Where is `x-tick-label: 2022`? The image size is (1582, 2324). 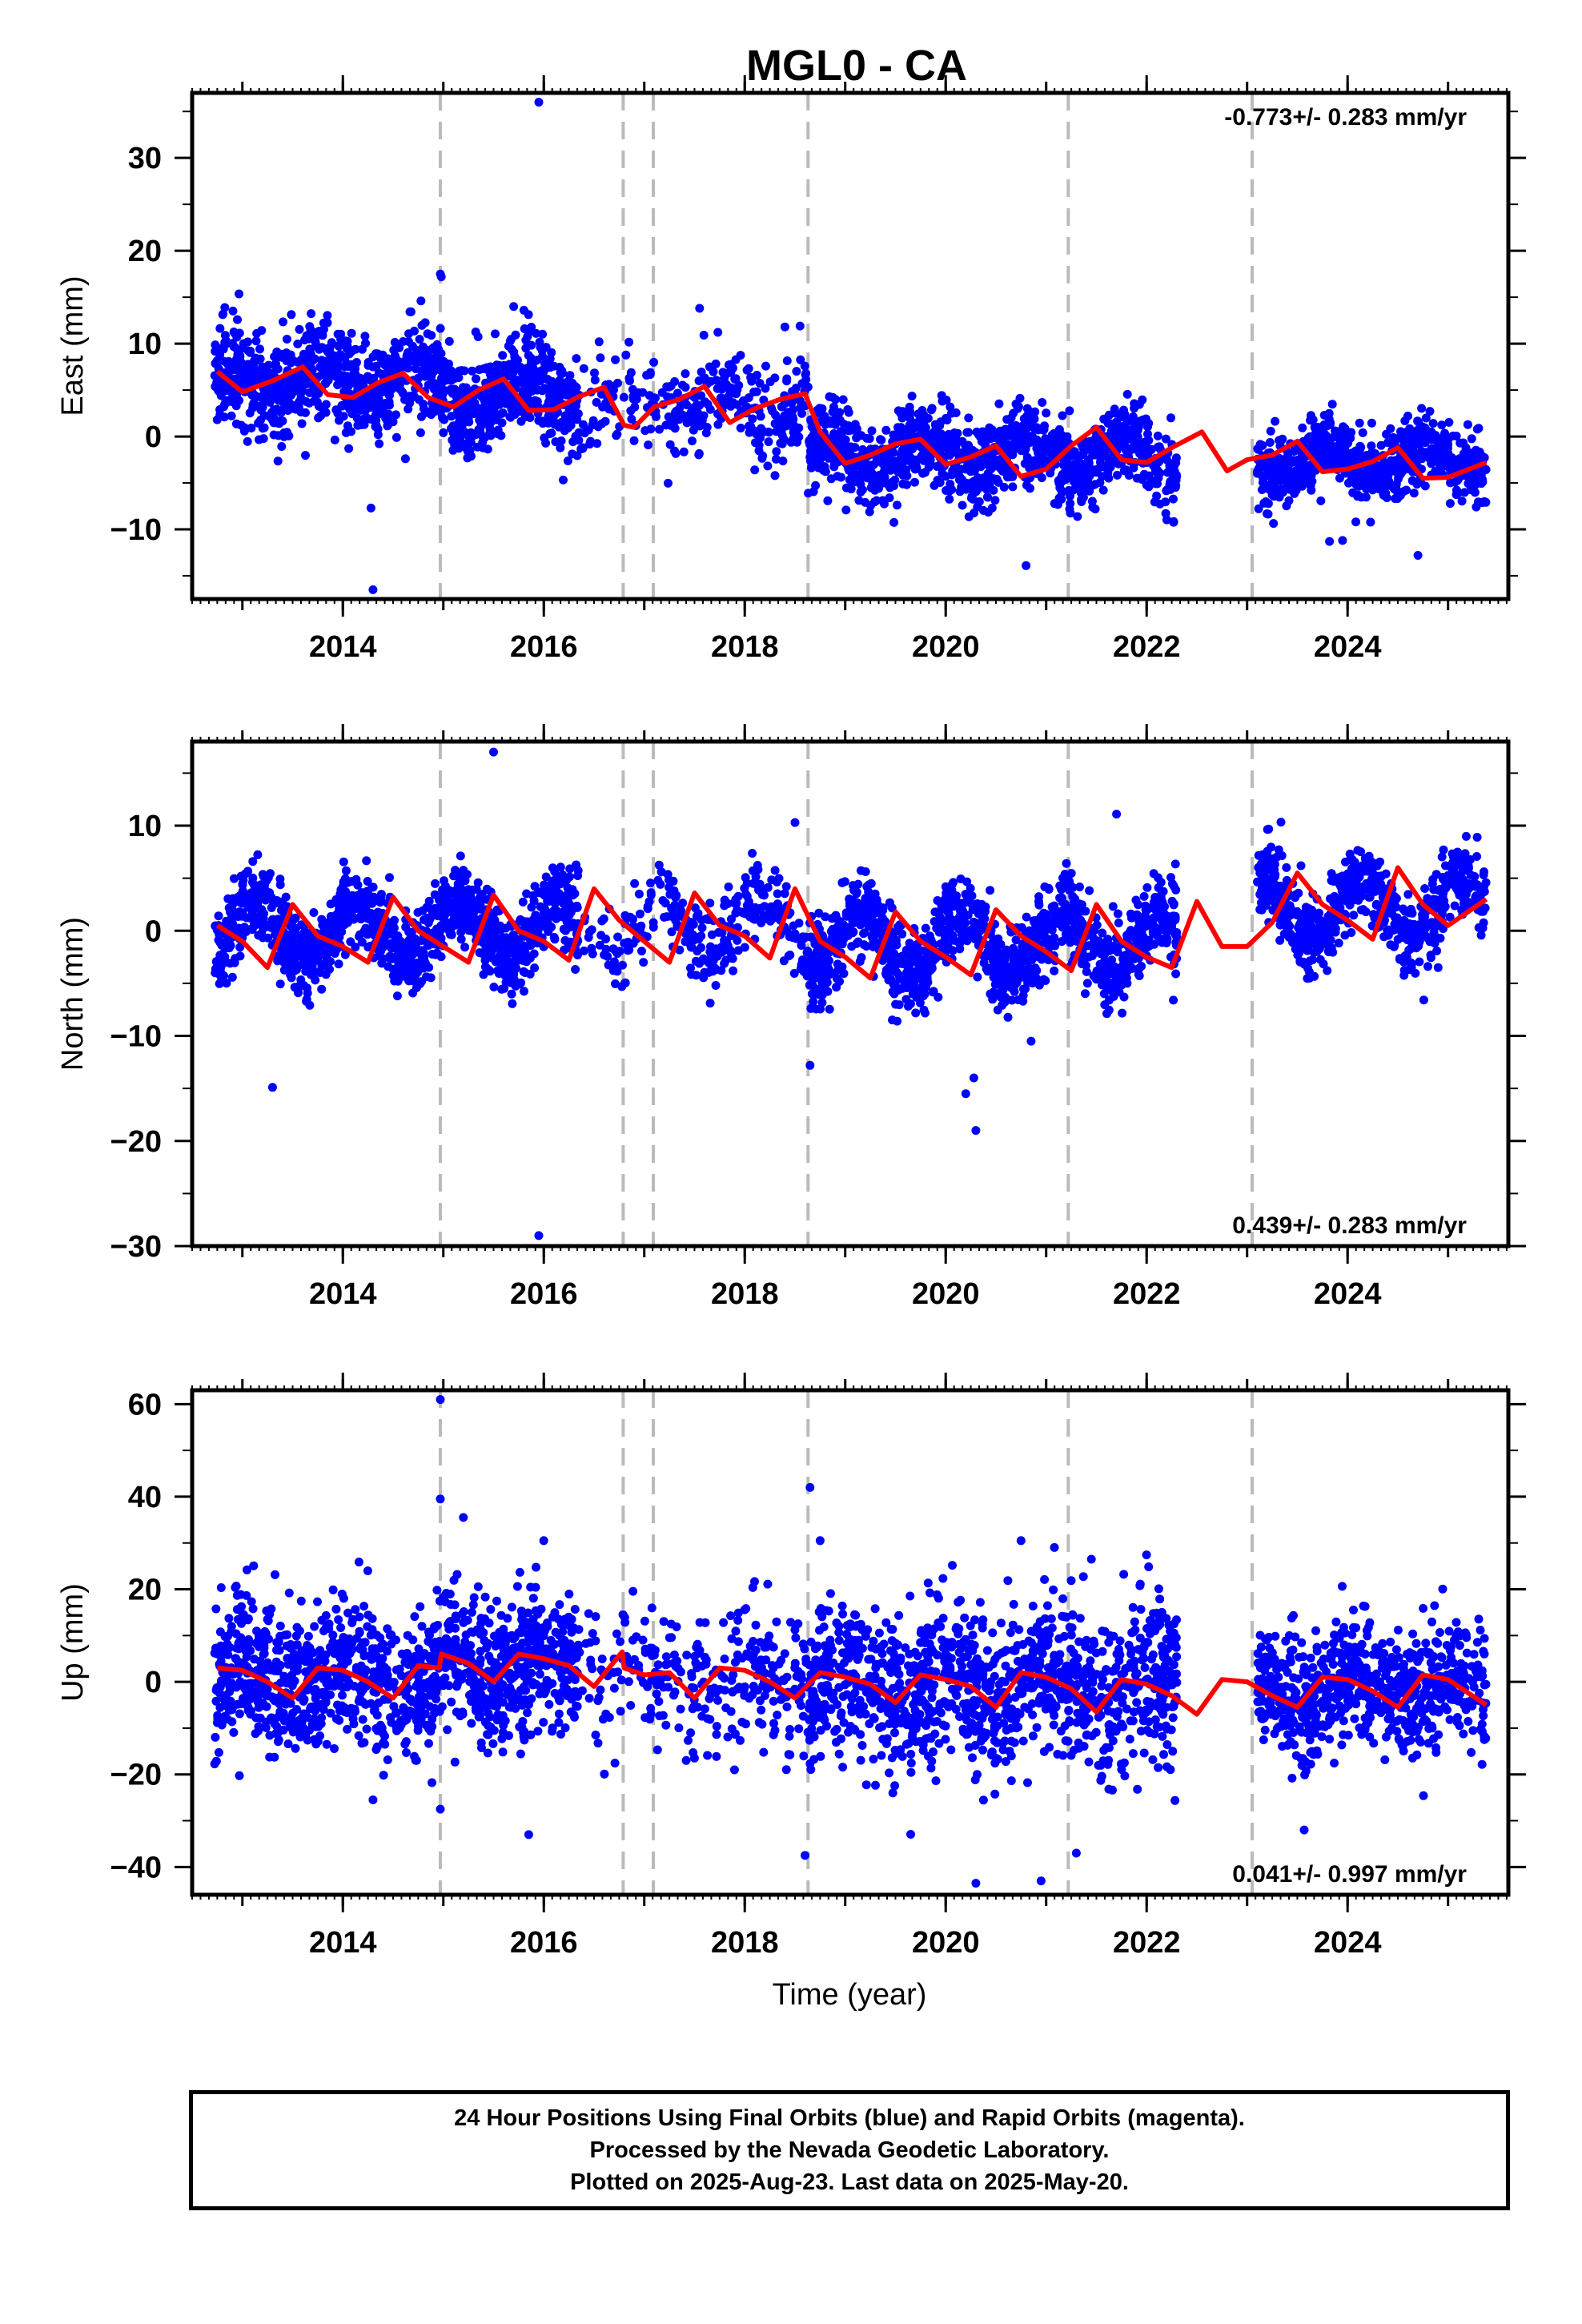 x-tick-label: 2022 is located at coordinates (1147, 647).